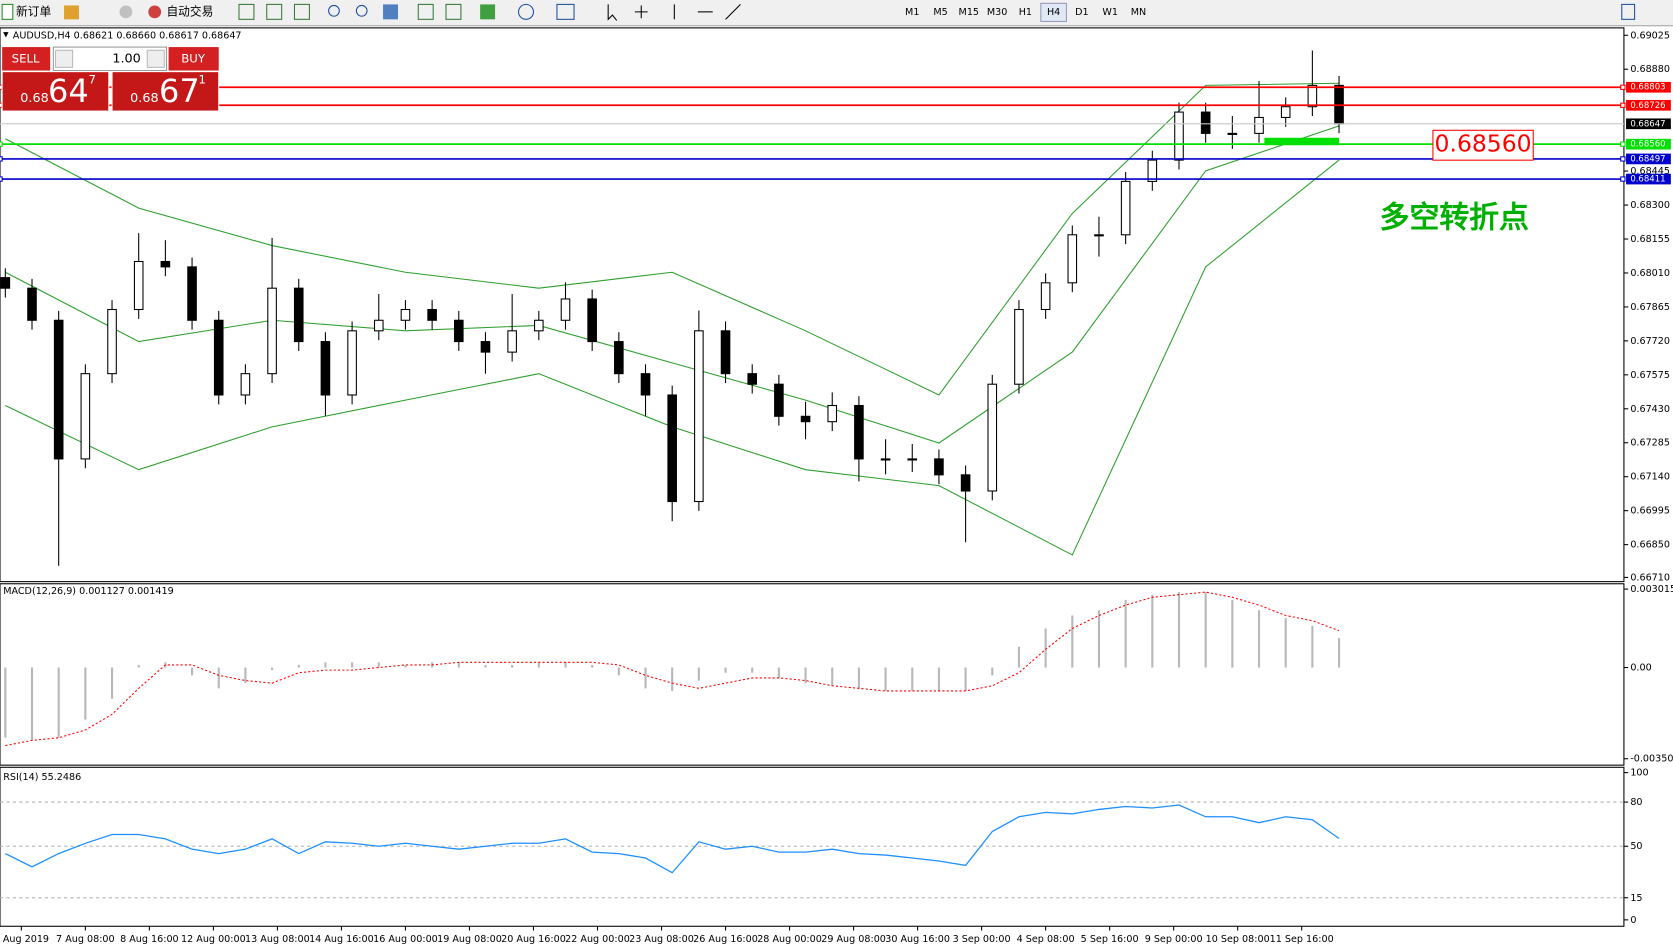 The image size is (1673, 952). Describe the element at coordinates (612, 12) in the screenshot. I see `cursor-tool` at that location.